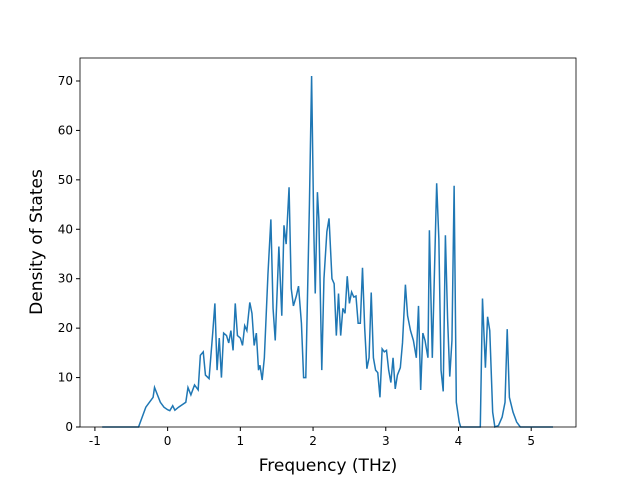  What do you see at coordinates (65, 81) in the screenshot?
I see `y-tick-label: 70` at bounding box center [65, 81].